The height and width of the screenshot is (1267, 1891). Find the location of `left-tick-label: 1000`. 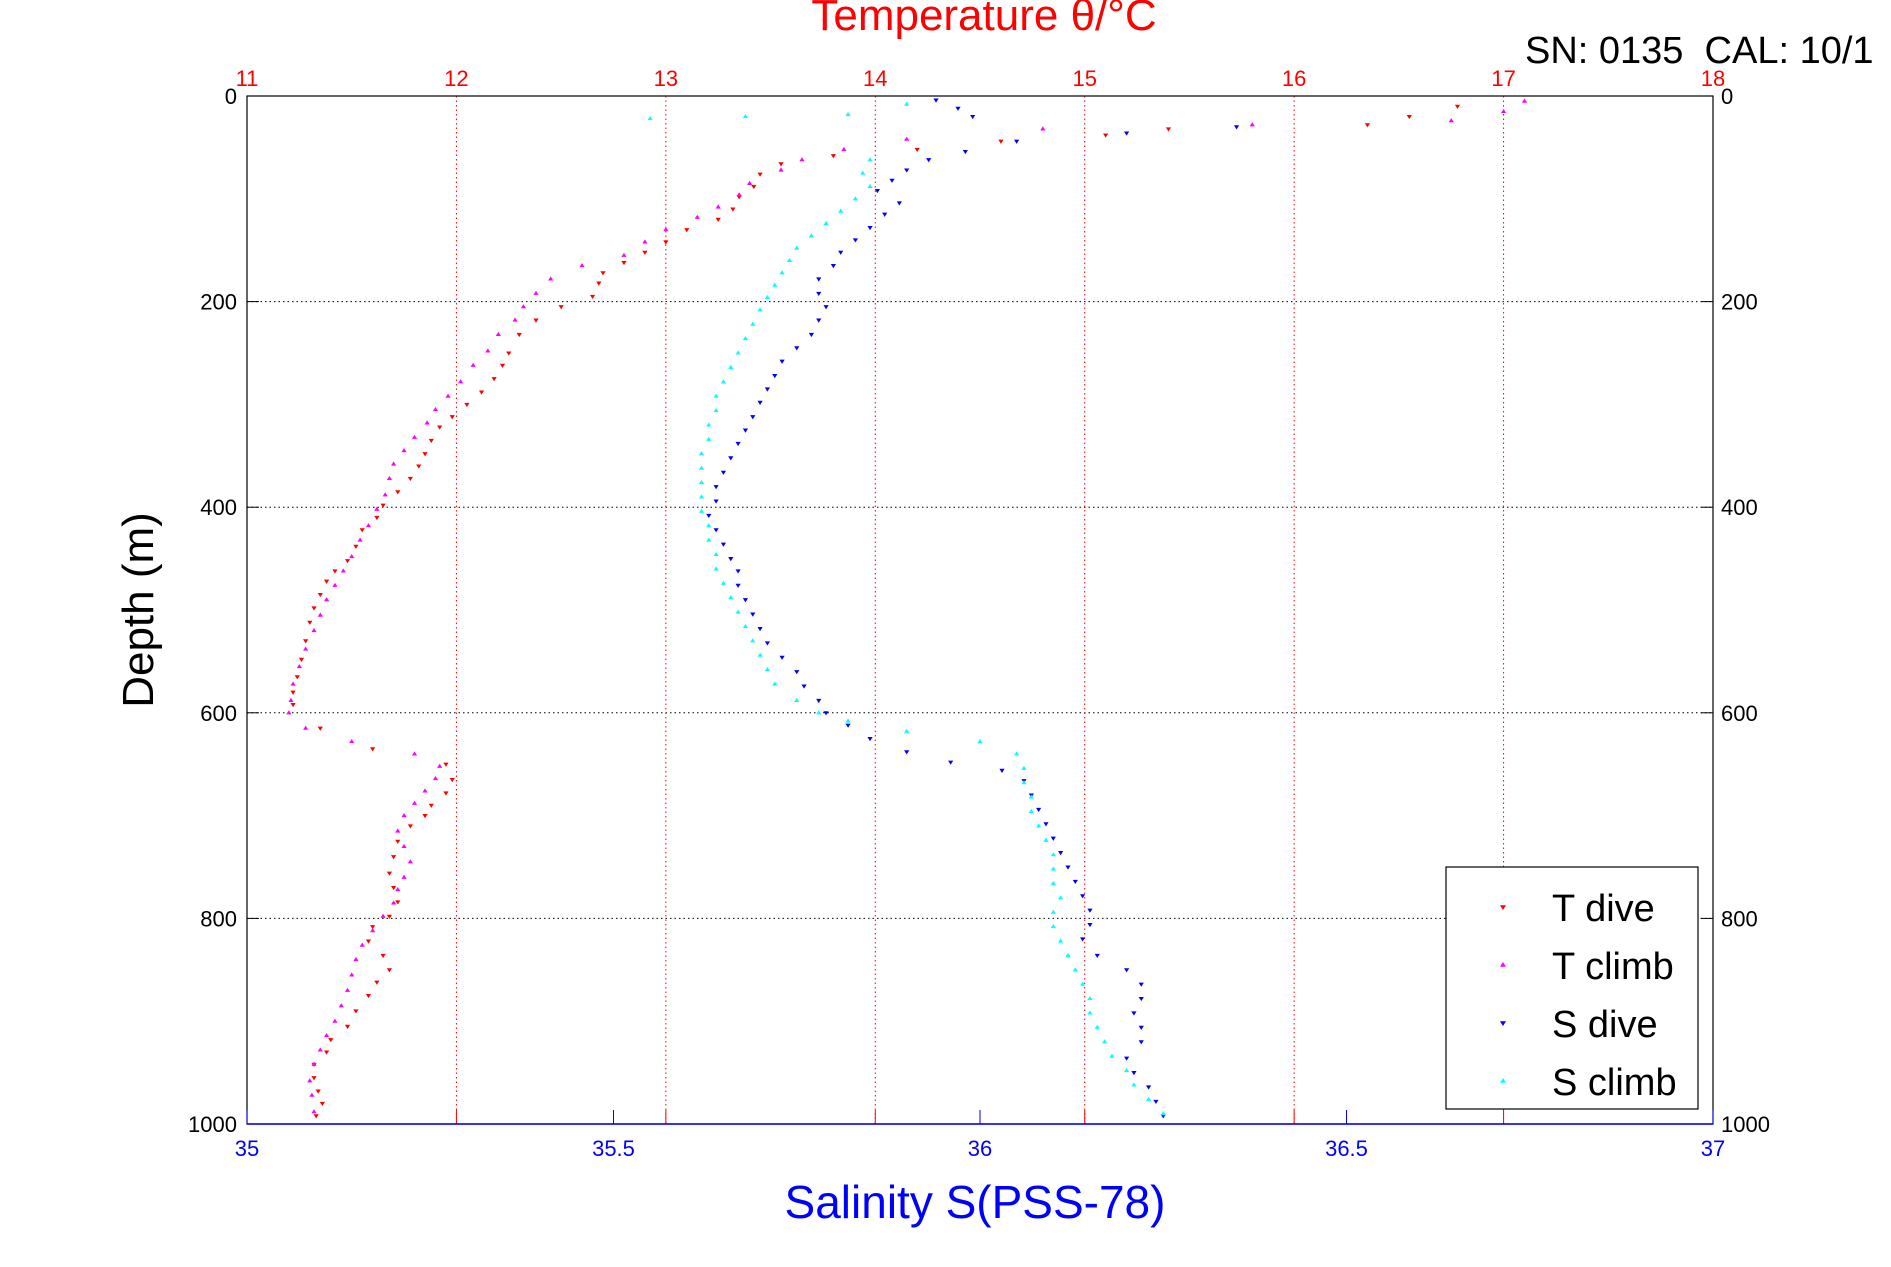

left-tick-label: 1000 is located at coordinates (212, 1124).